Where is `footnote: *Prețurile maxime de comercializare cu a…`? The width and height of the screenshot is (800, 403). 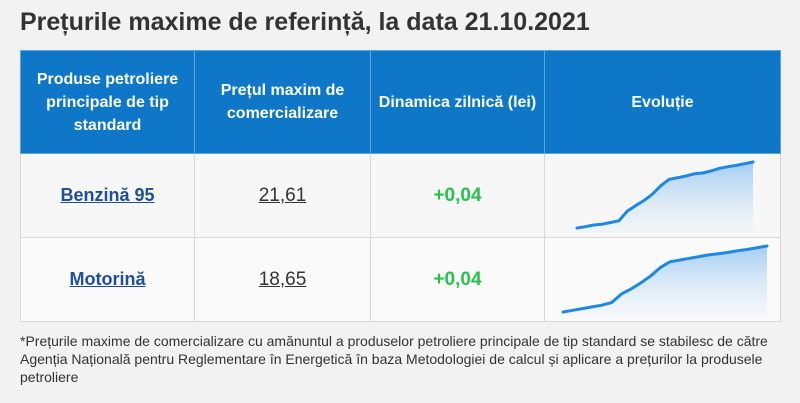 footnote: *Prețurile maxime de comercializare cu a… is located at coordinates (394, 359).